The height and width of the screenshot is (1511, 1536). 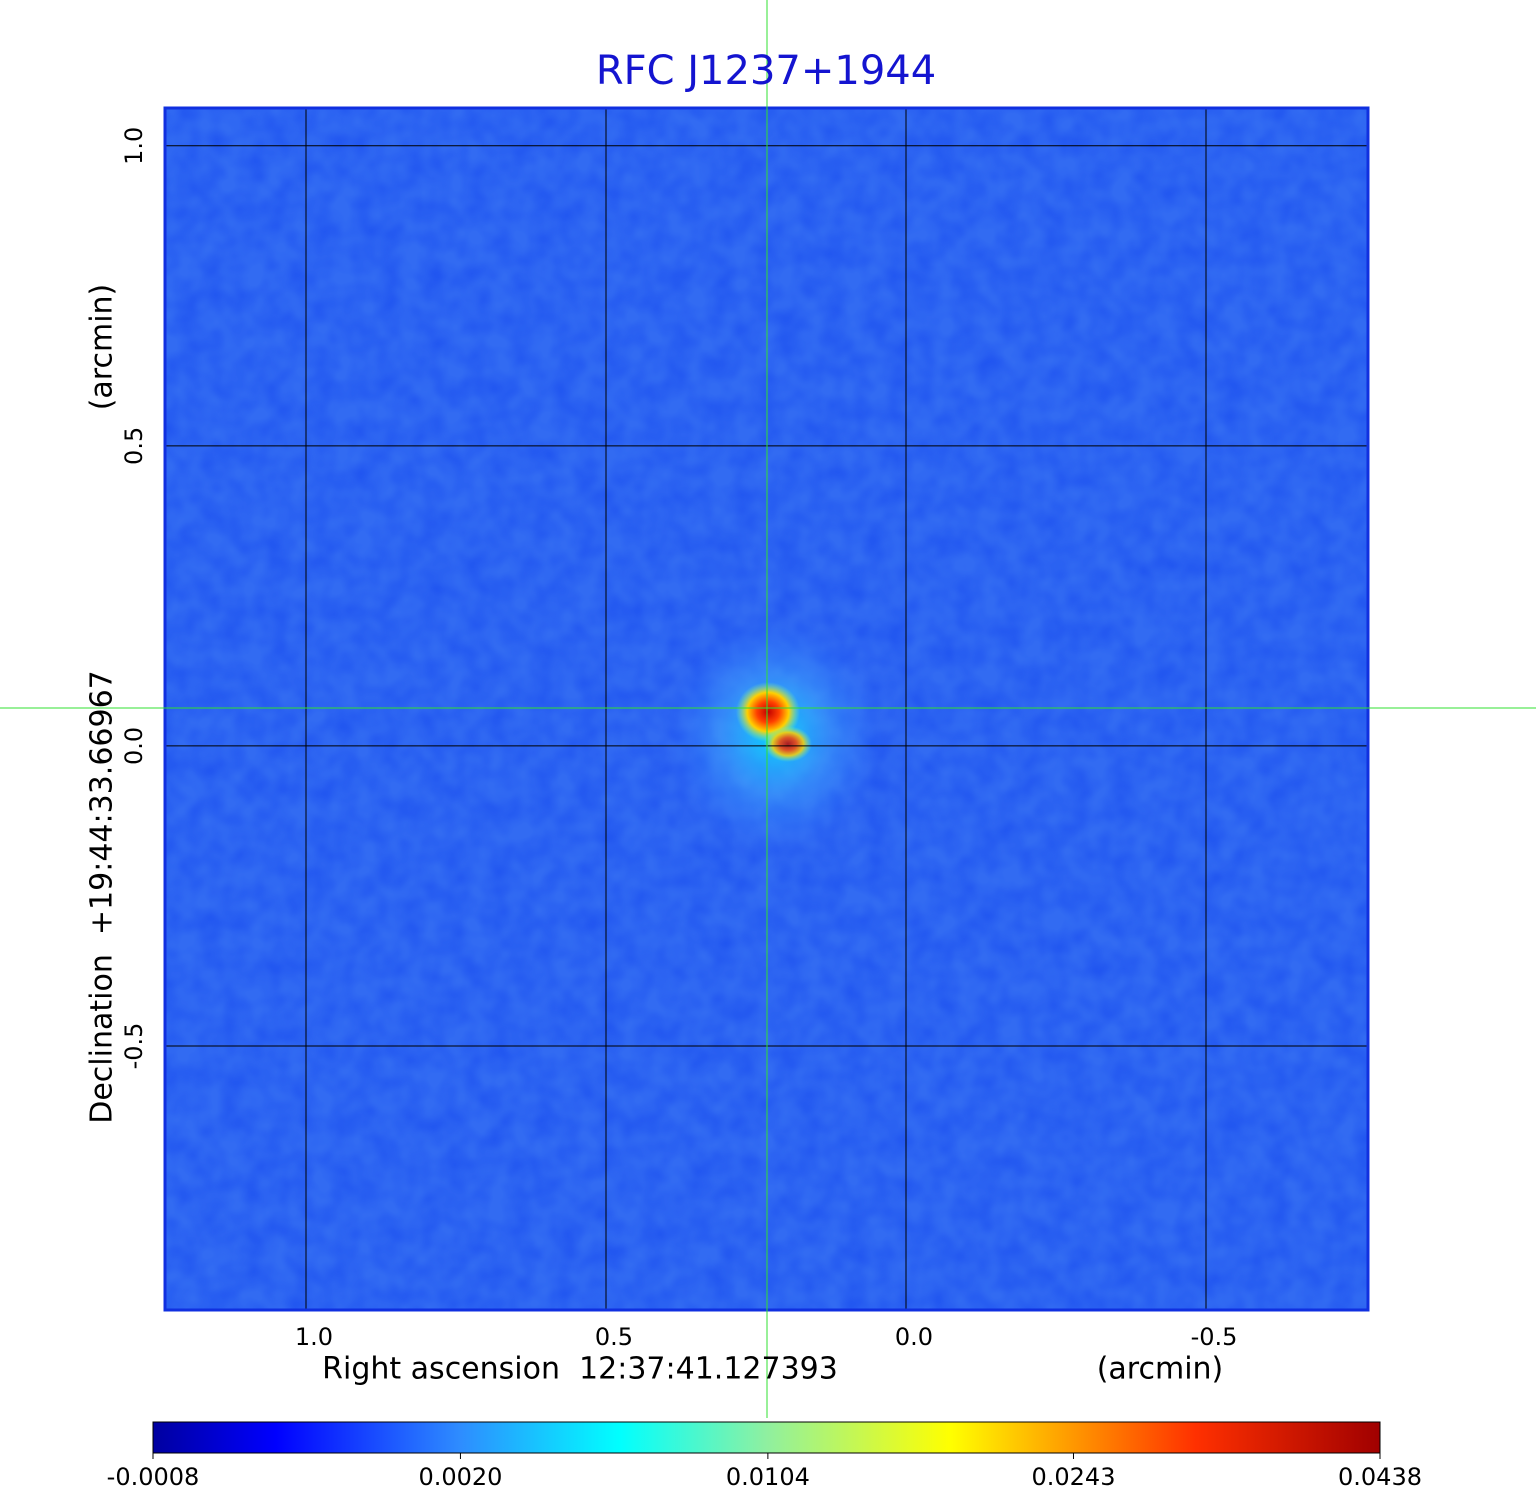 I want to click on y-axis-label: Declination +19:44:33.66967, so click(x=102, y=897).